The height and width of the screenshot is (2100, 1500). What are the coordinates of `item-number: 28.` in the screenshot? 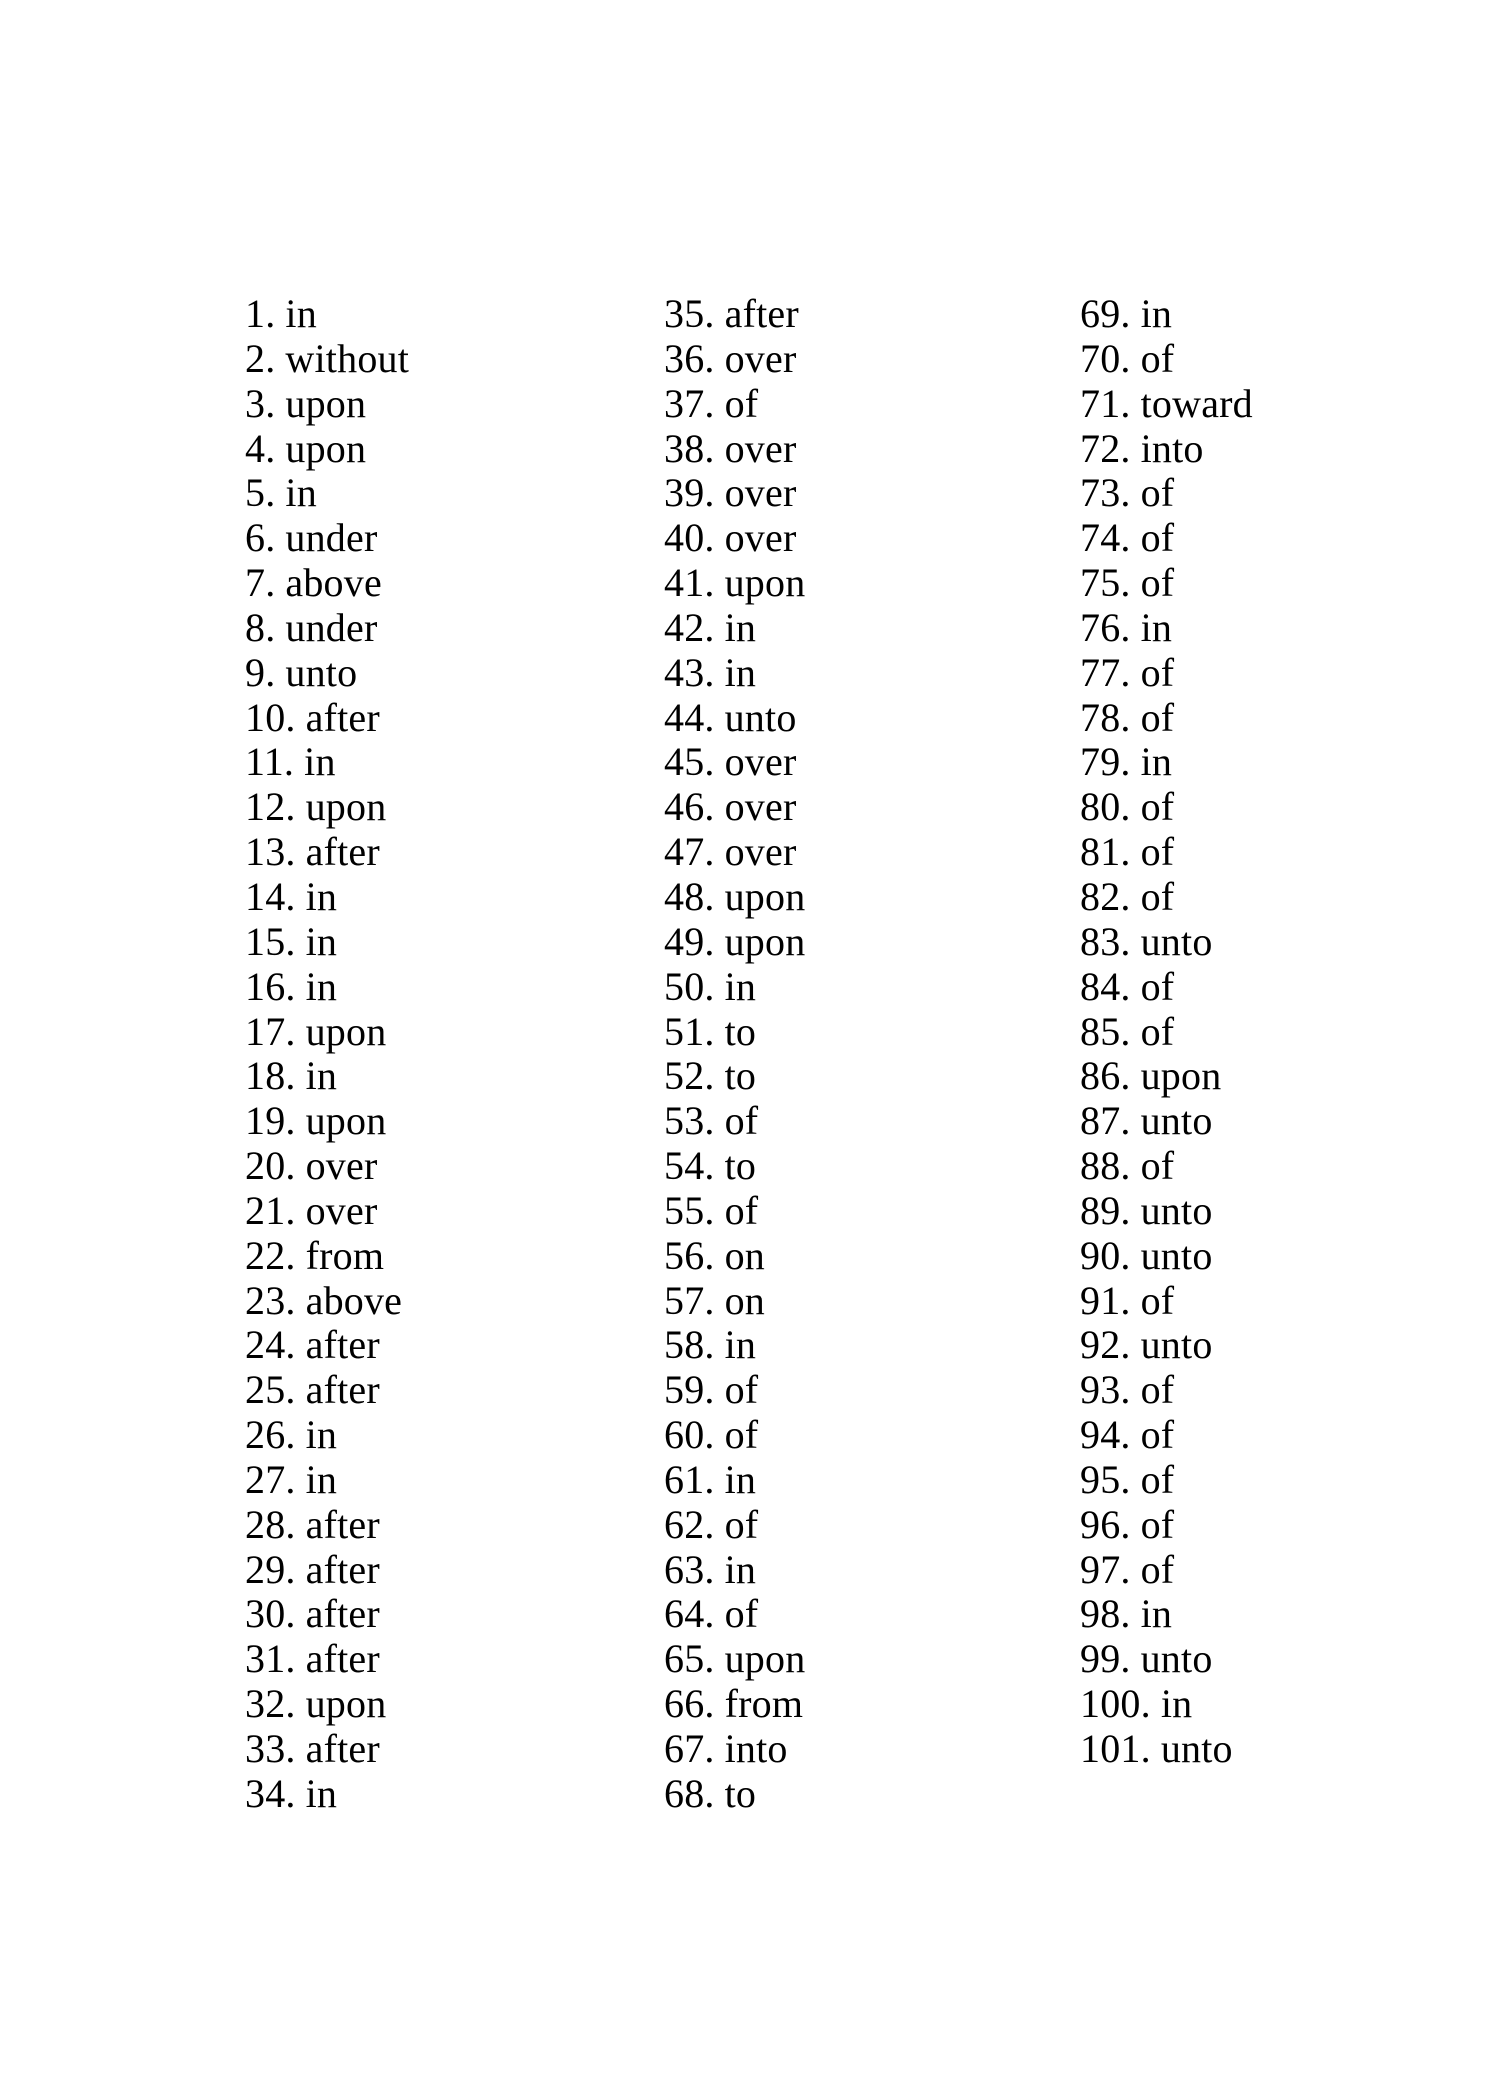 It's located at (270, 1524).